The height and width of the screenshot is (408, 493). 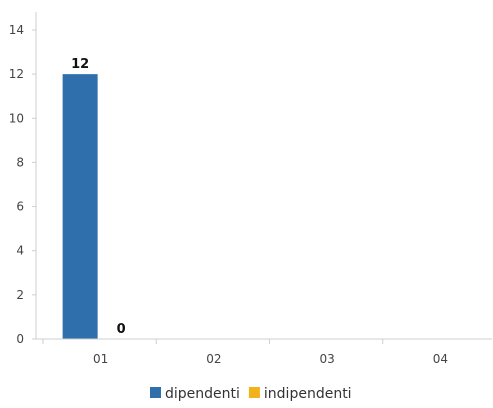 I want to click on data-labels: 12 0, so click(x=98, y=197).